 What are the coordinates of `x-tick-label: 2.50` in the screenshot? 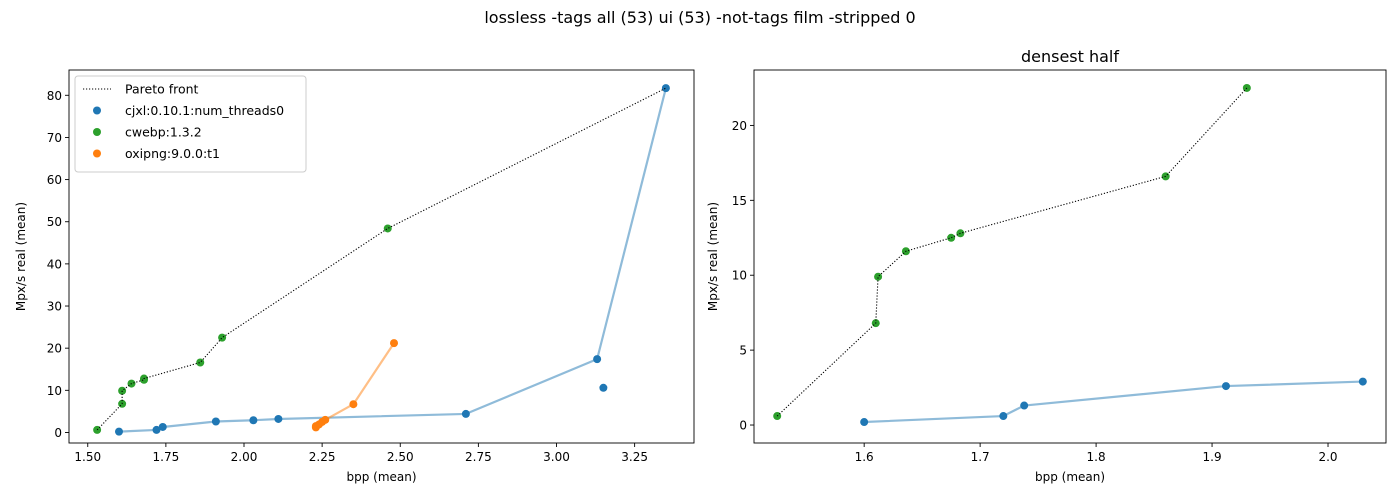 It's located at (400, 457).